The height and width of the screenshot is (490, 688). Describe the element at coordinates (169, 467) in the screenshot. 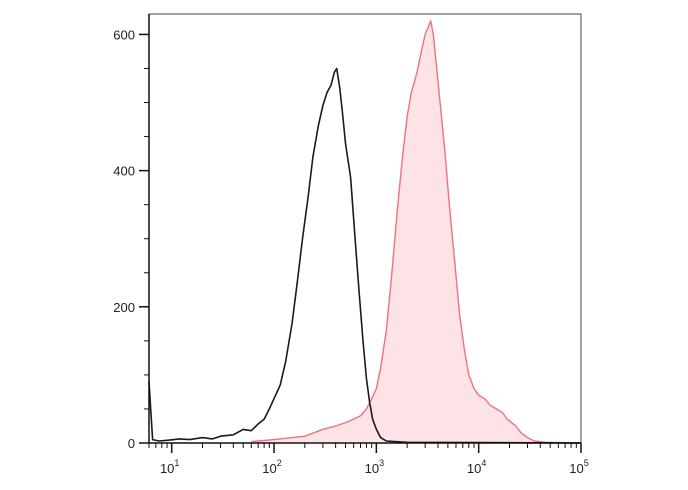

I see `x-tick-label: 10¹` at that location.